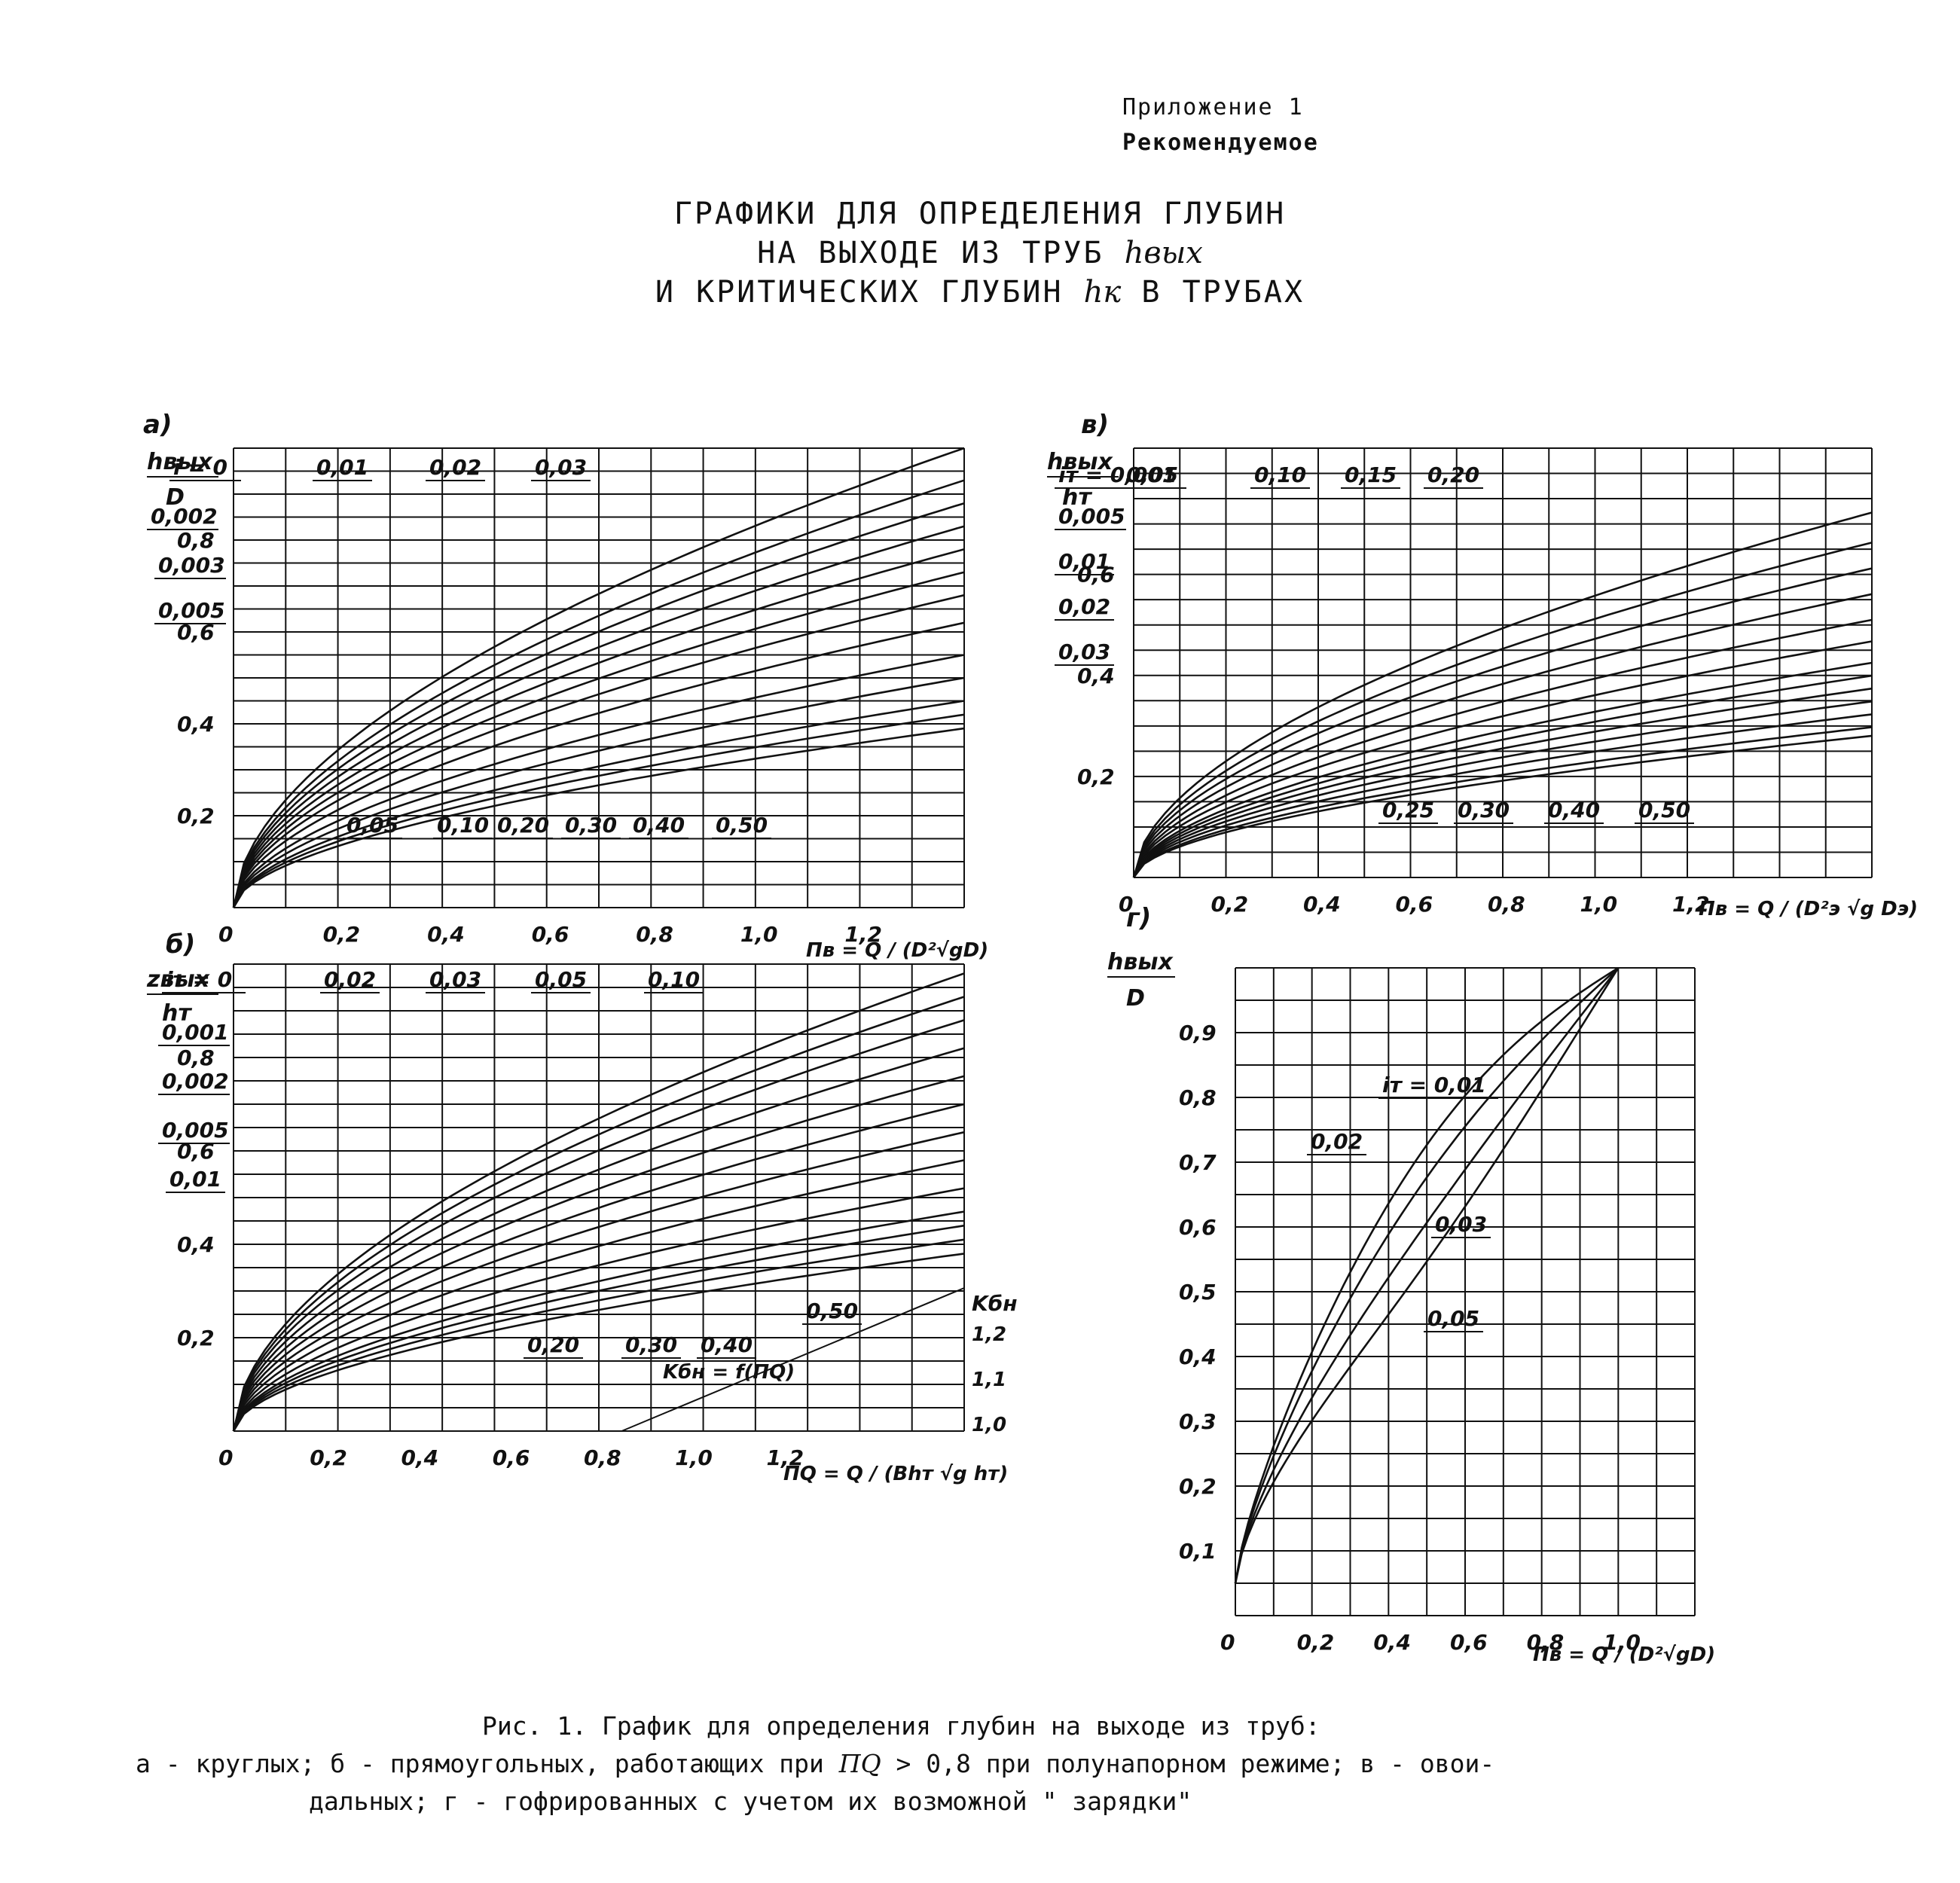 The image size is (1960, 1883). I want to click on title-line-3: И КРИТИЧЕСКИХ ГЛУБИН hк В ТРУБАХ, so click(980, 292).